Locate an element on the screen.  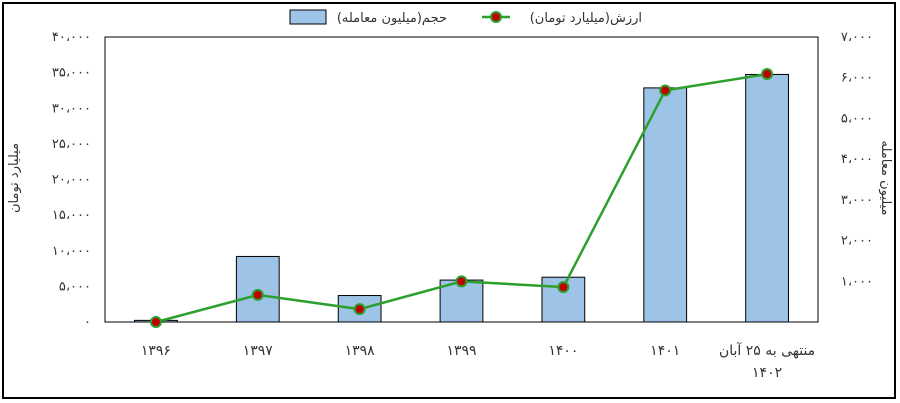
x-tick-label: ۱۴۰۰ is located at coordinates (563, 351).